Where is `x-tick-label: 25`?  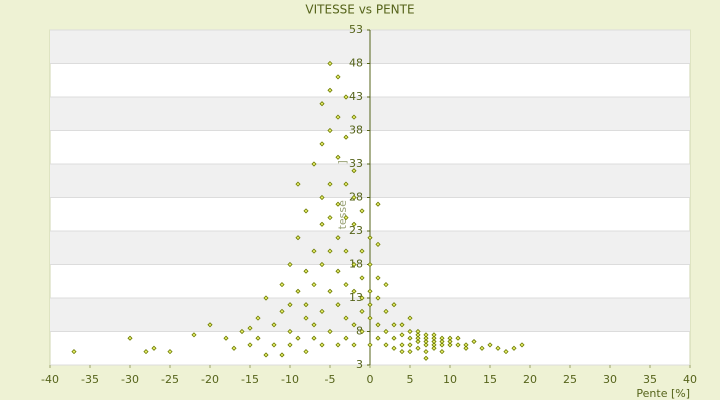 x-tick-label: 25 is located at coordinates (570, 379).